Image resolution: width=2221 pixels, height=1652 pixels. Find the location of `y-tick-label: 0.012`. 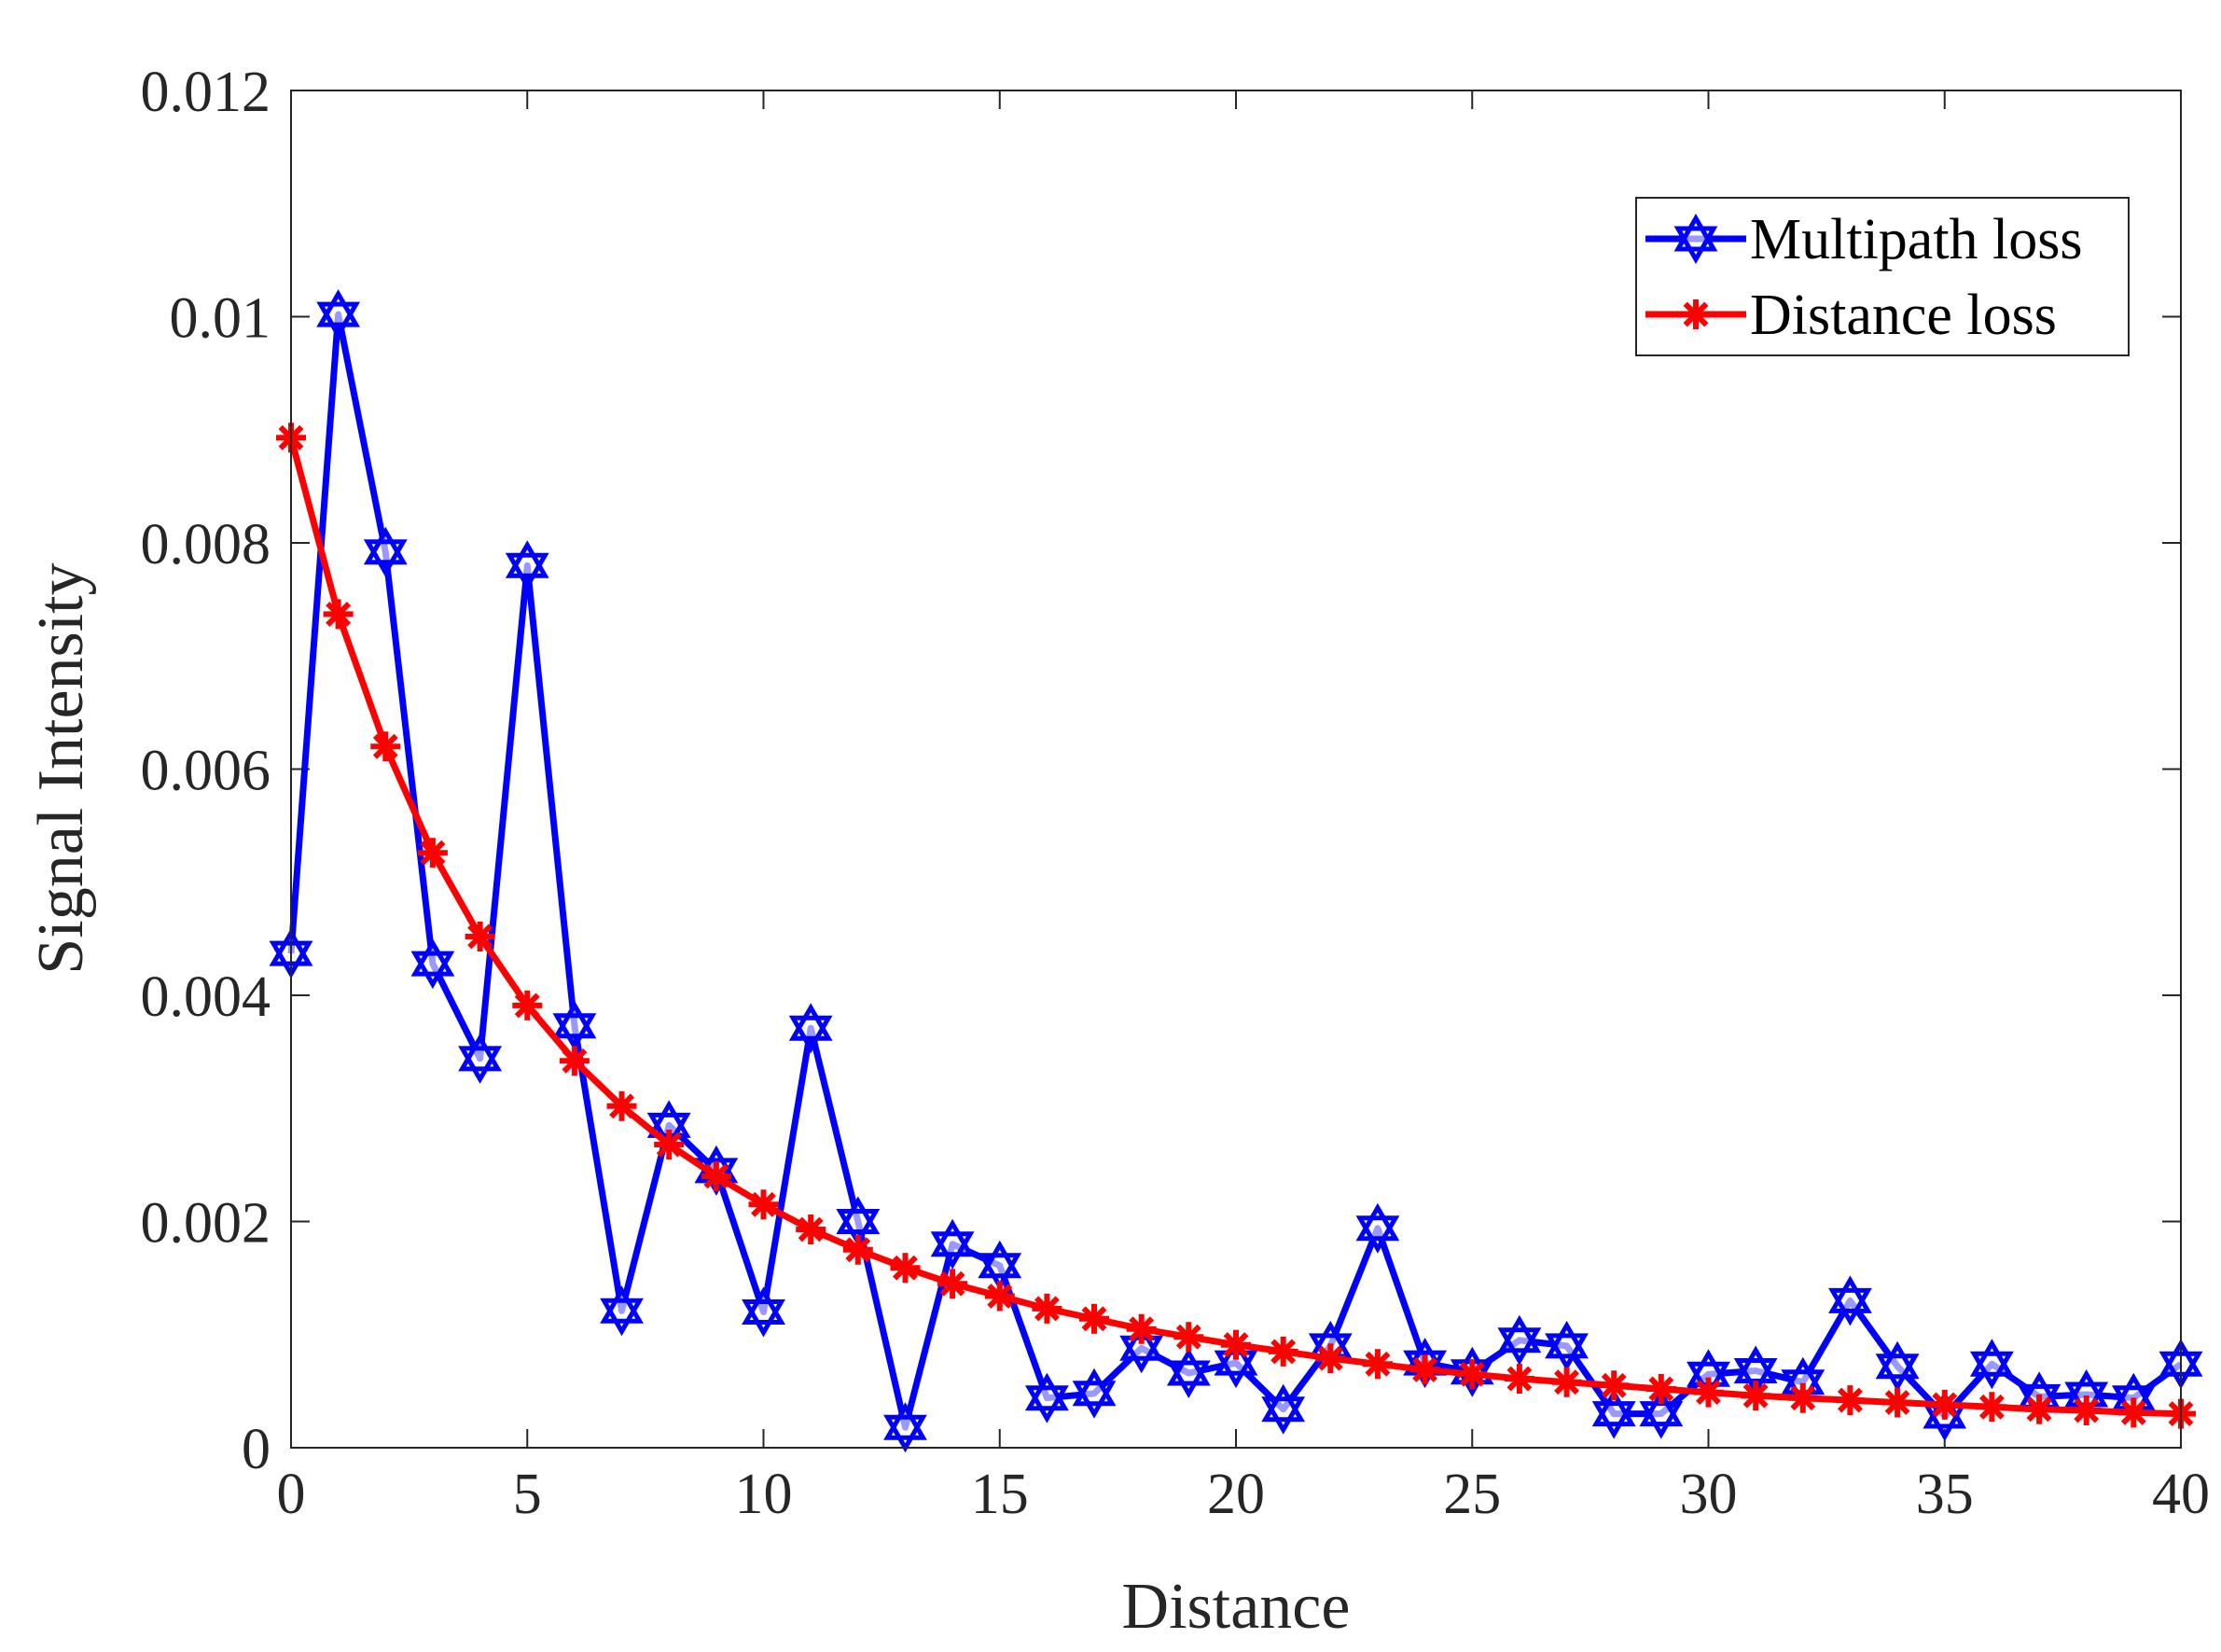

y-tick-label: 0.012 is located at coordinates (206, 93).